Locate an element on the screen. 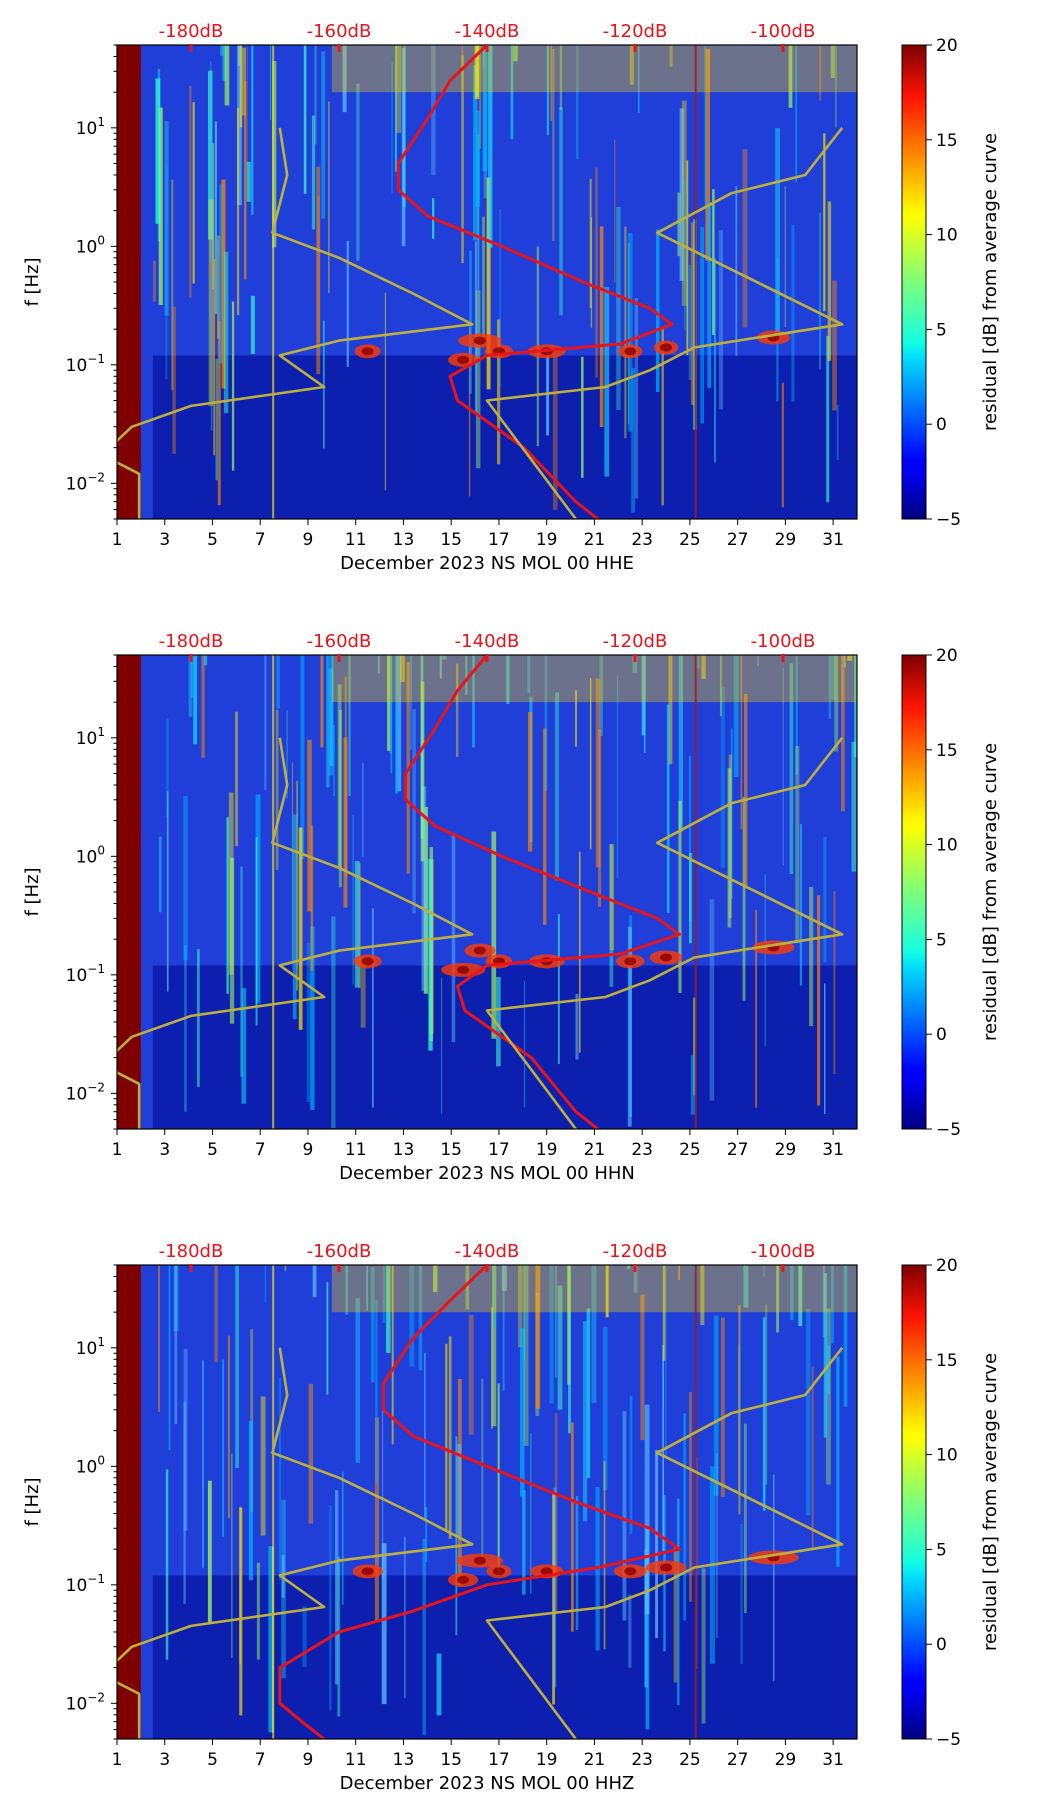 The width and height of the screenshot is (1052, 1806). colorbar-tick-label: 15 is located at coordinates (947, 141).